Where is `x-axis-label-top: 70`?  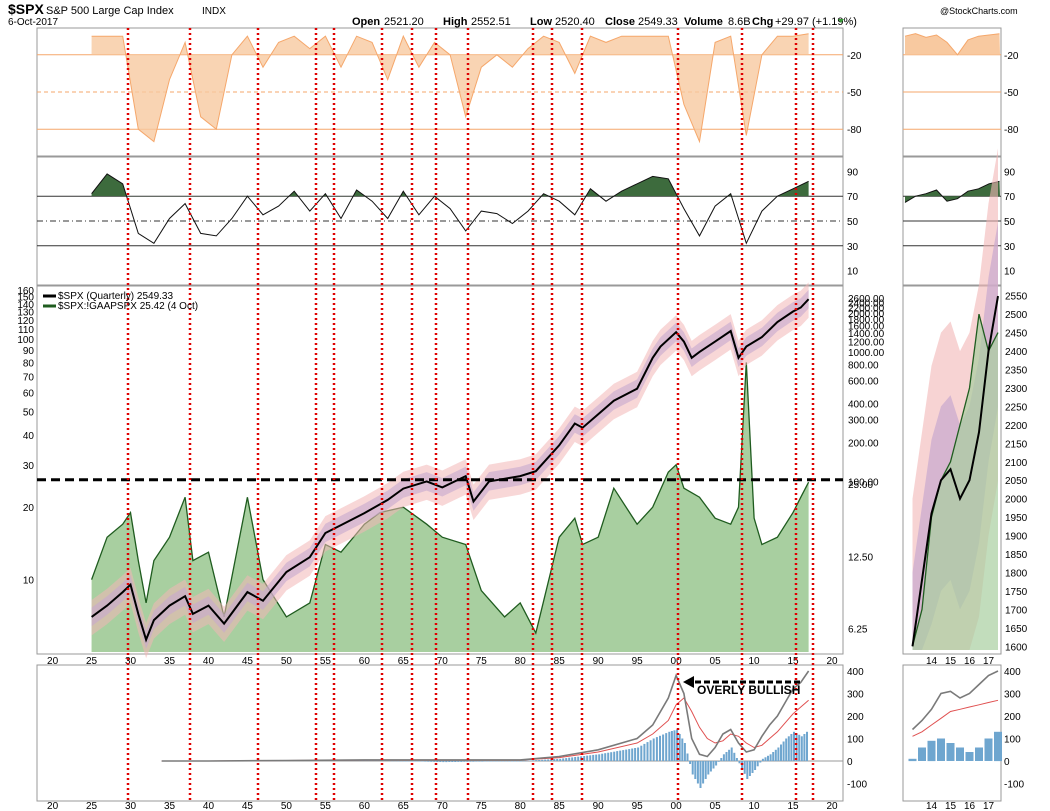 x-axis-label-top: 70 is located at coordinates (443, 661).